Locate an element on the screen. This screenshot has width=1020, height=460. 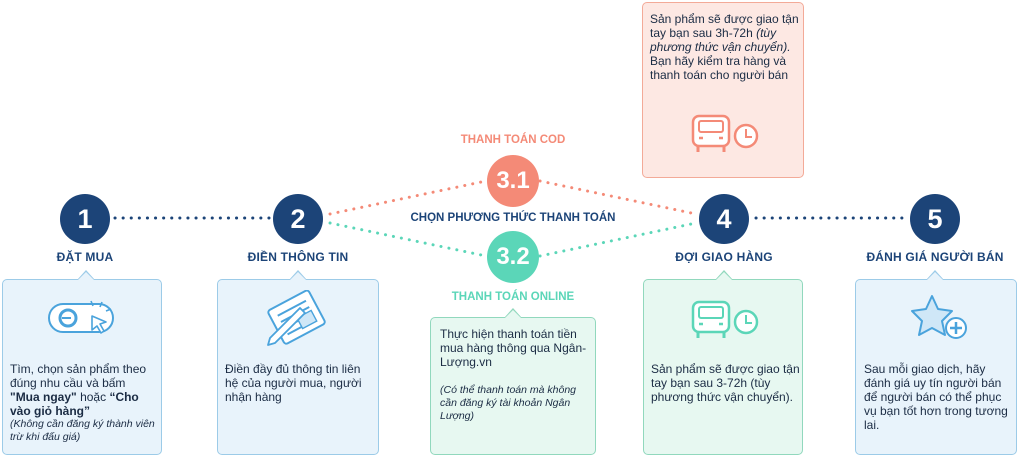
online-label: THANH TOÁN ONLINE is located at coordinates (513, 297).